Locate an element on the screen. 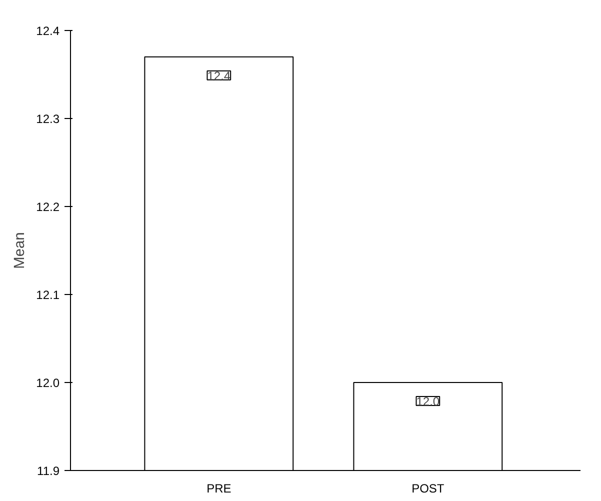 The width and height of the screenshot is (601, 501). x-tick-label: PRE is located at coordinates (219, 489).